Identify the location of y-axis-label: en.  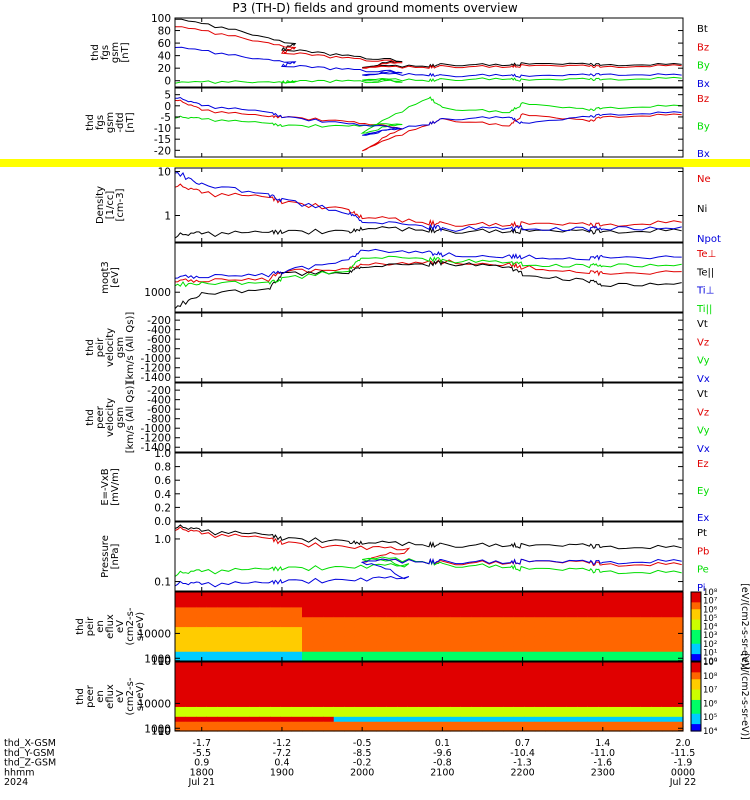
(100, 626).